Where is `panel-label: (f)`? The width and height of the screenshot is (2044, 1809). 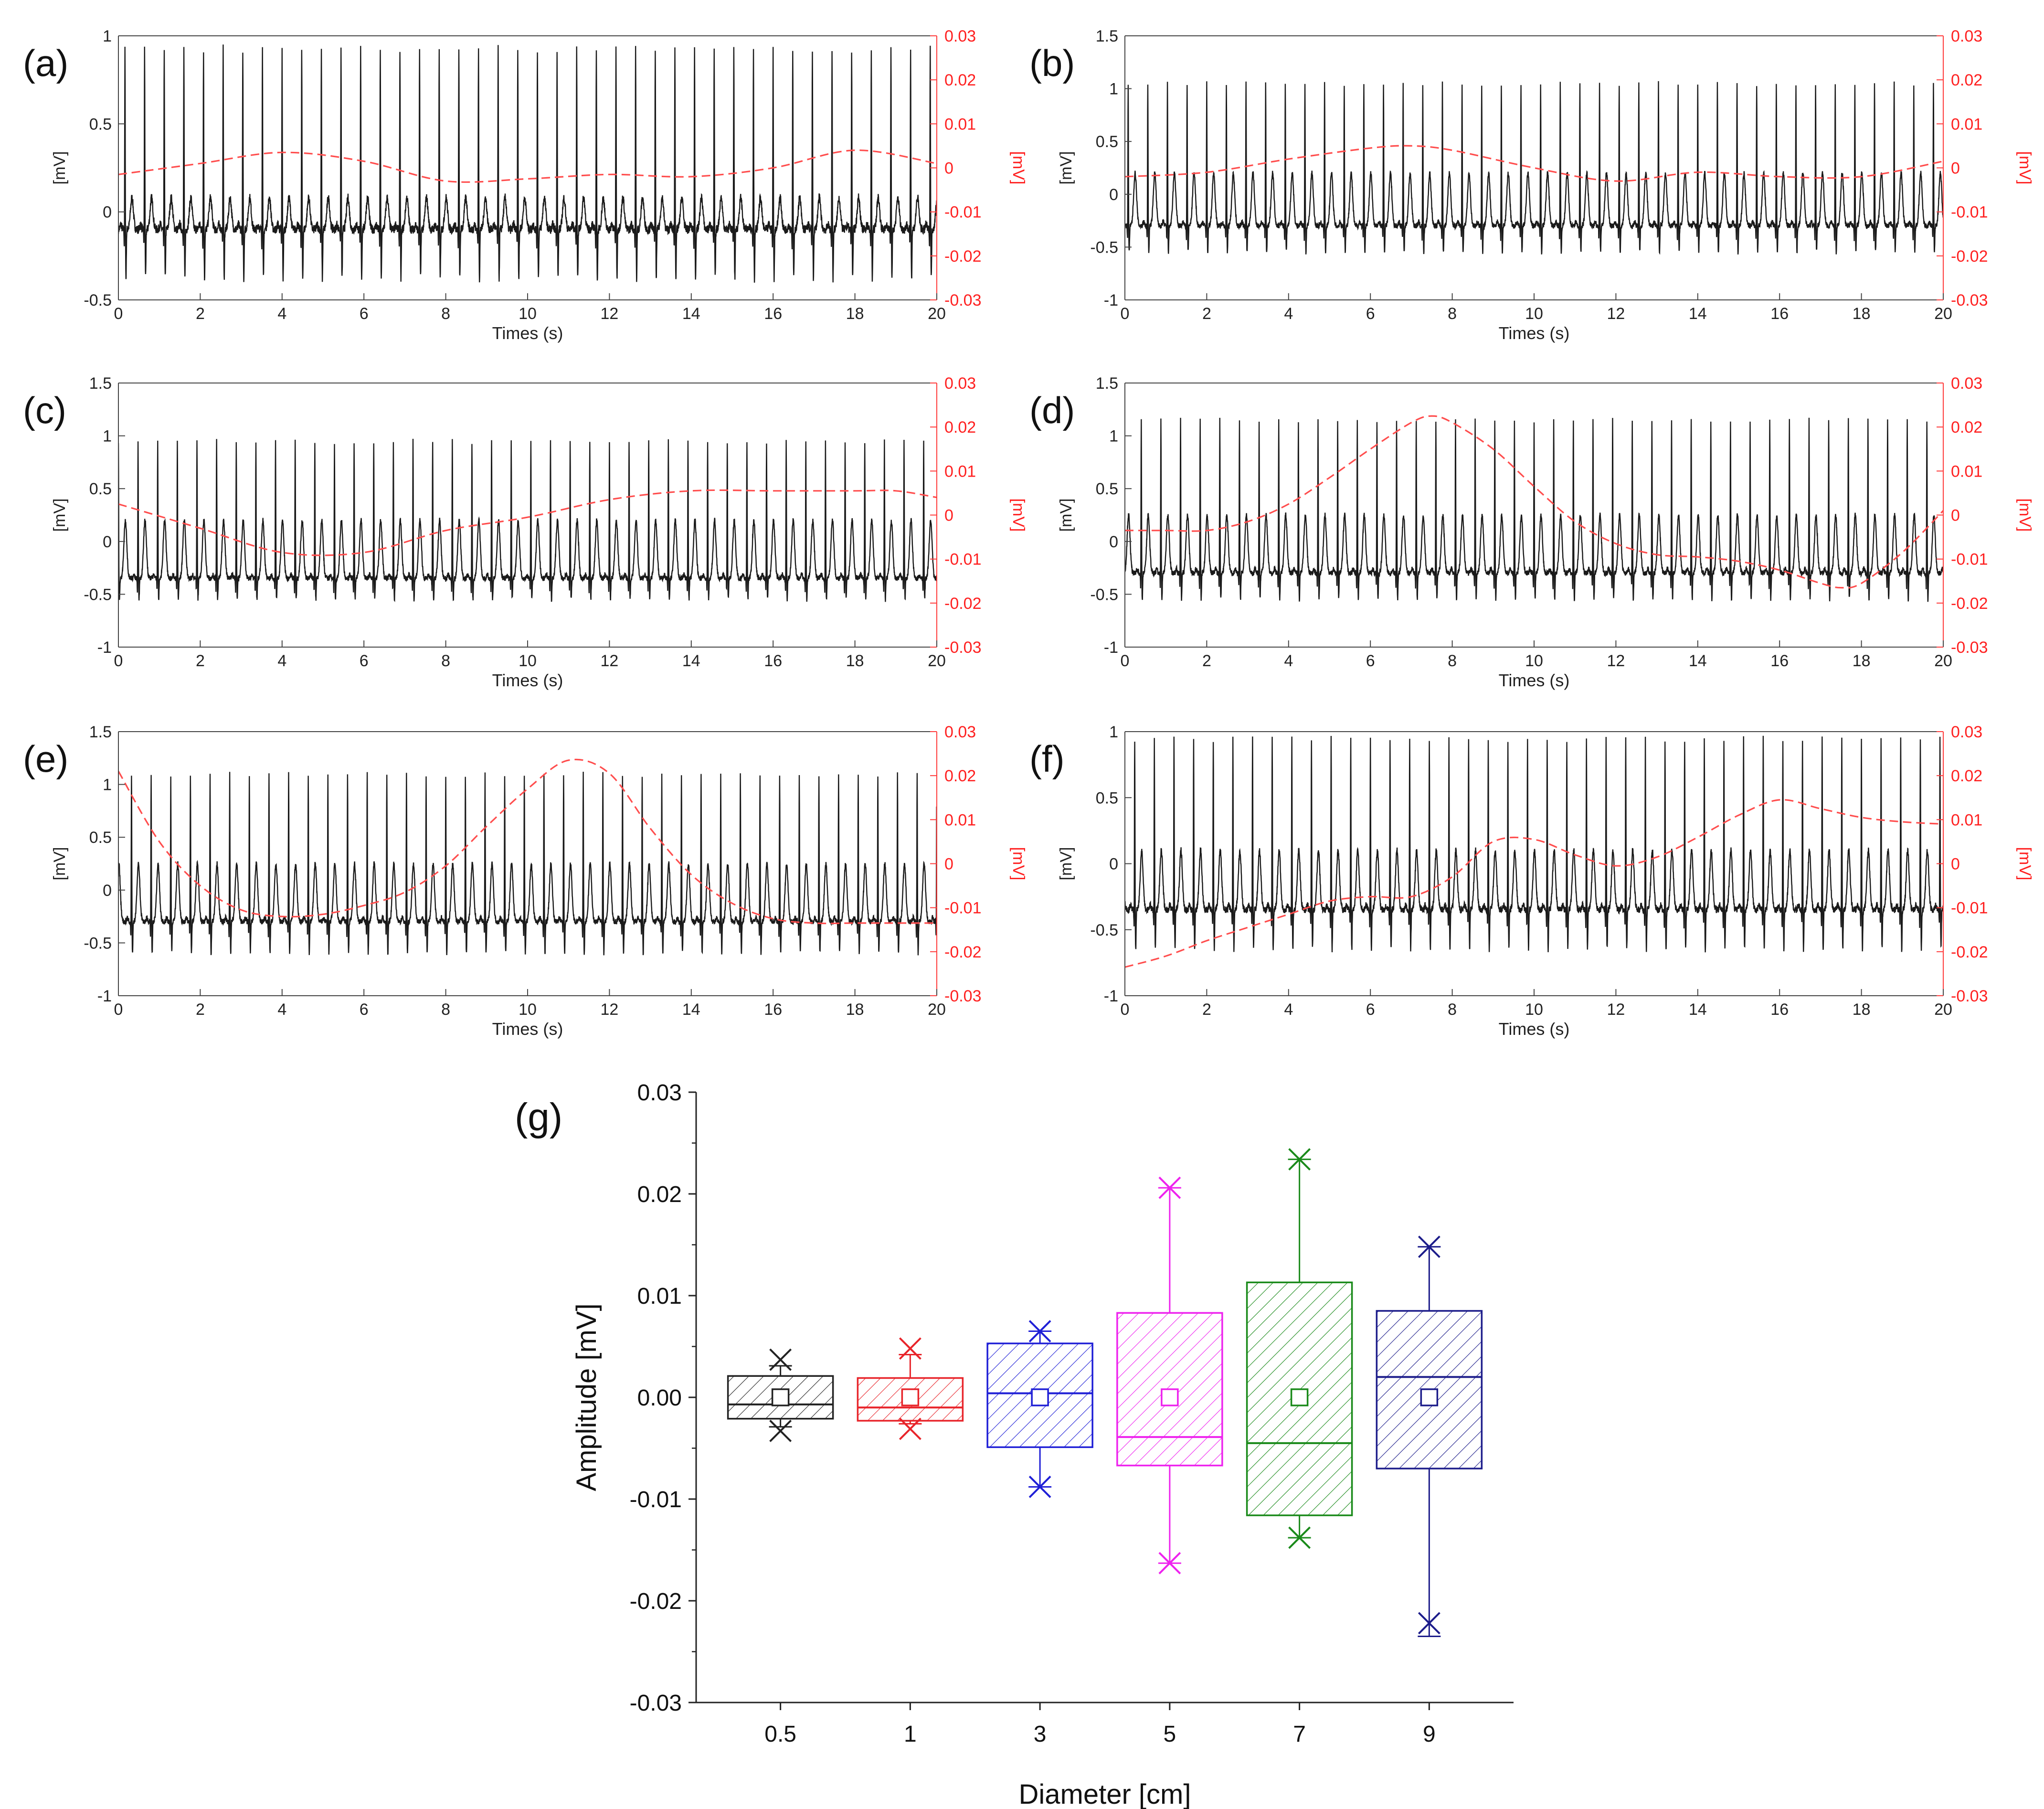
panel-label: (f) is located at coordinates (1047, 759).